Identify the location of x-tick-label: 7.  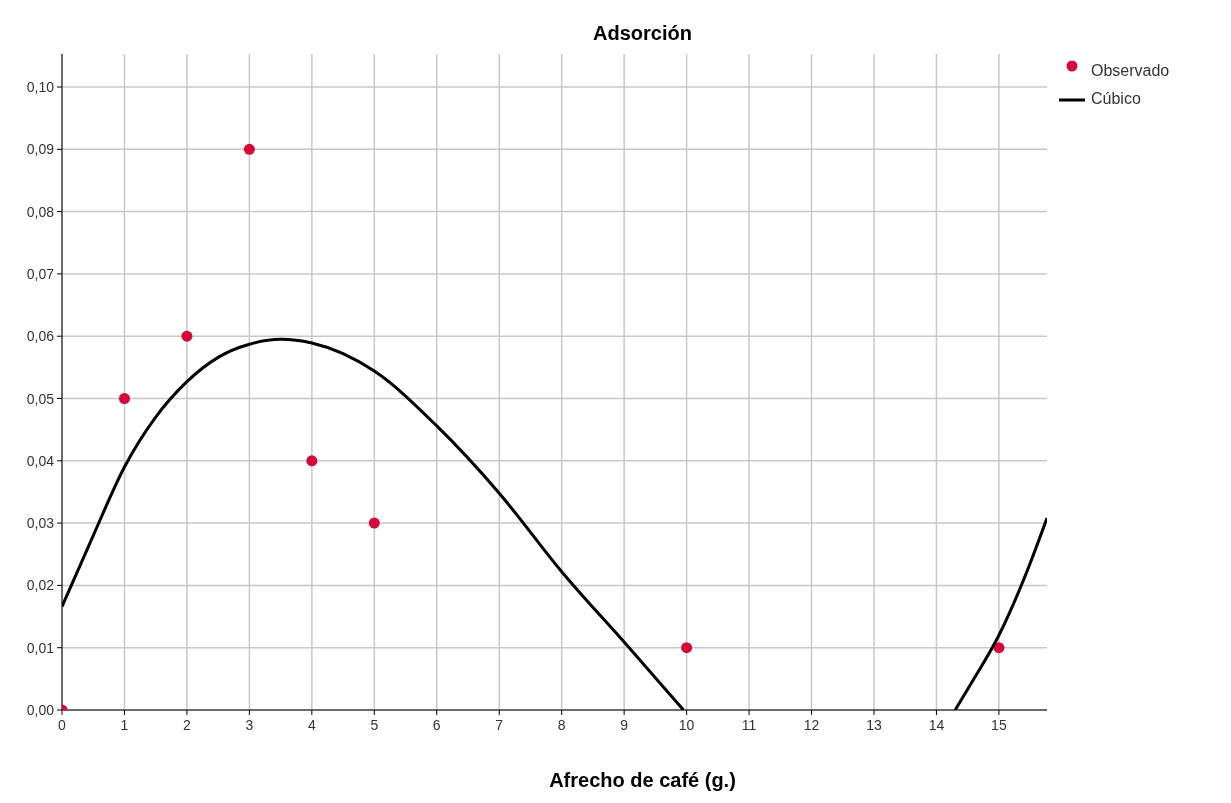
(499, 725).